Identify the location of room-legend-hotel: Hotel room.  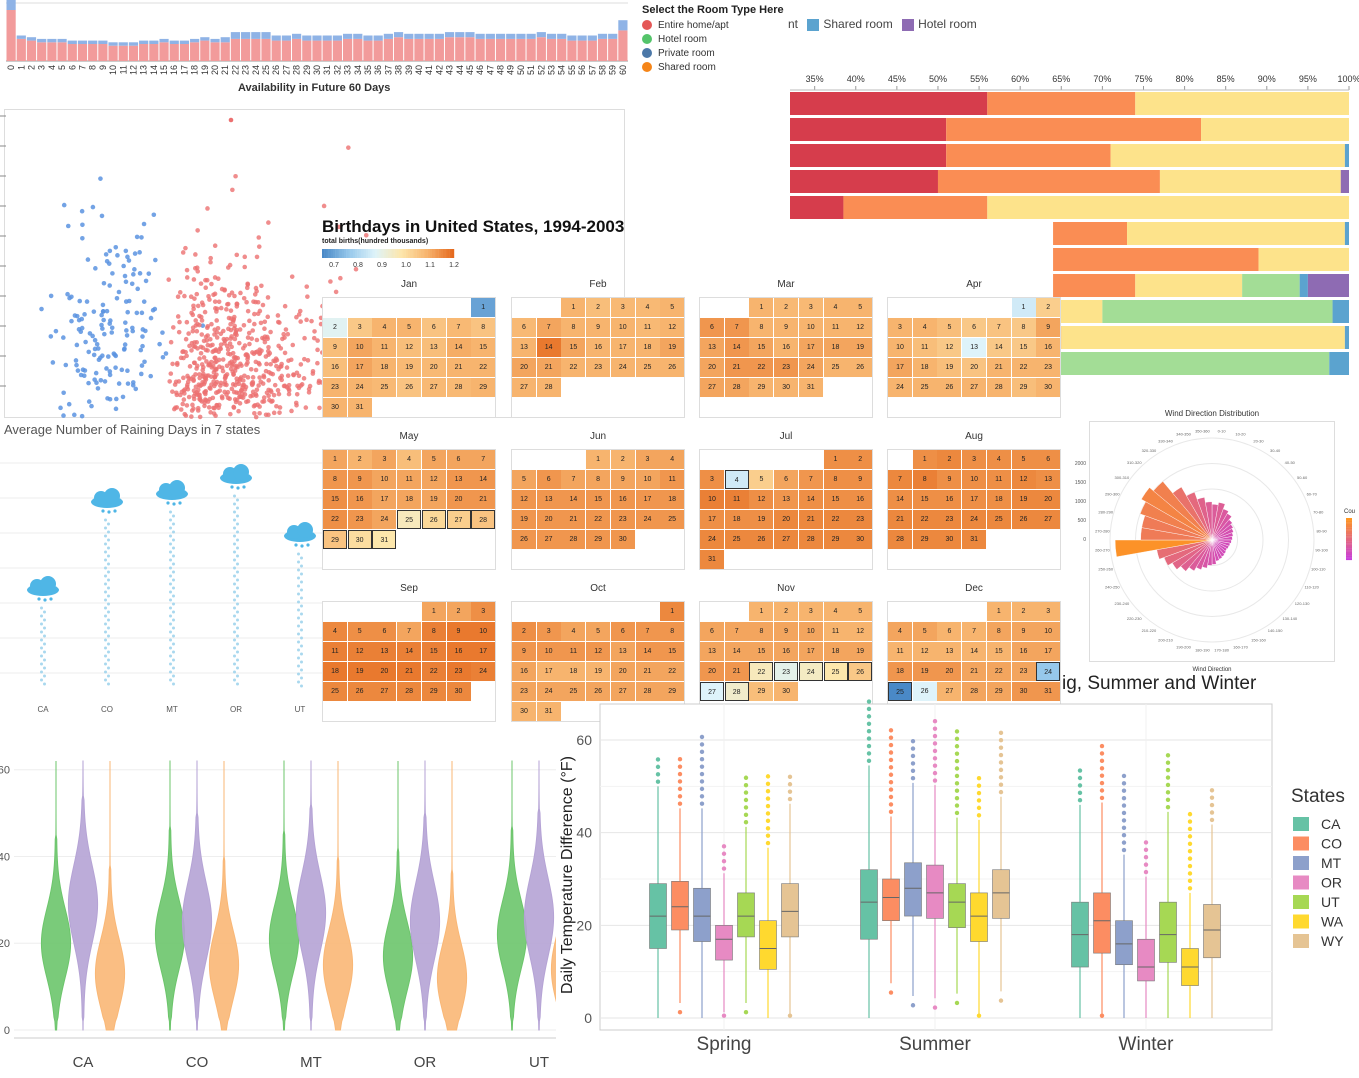
(713, 39).